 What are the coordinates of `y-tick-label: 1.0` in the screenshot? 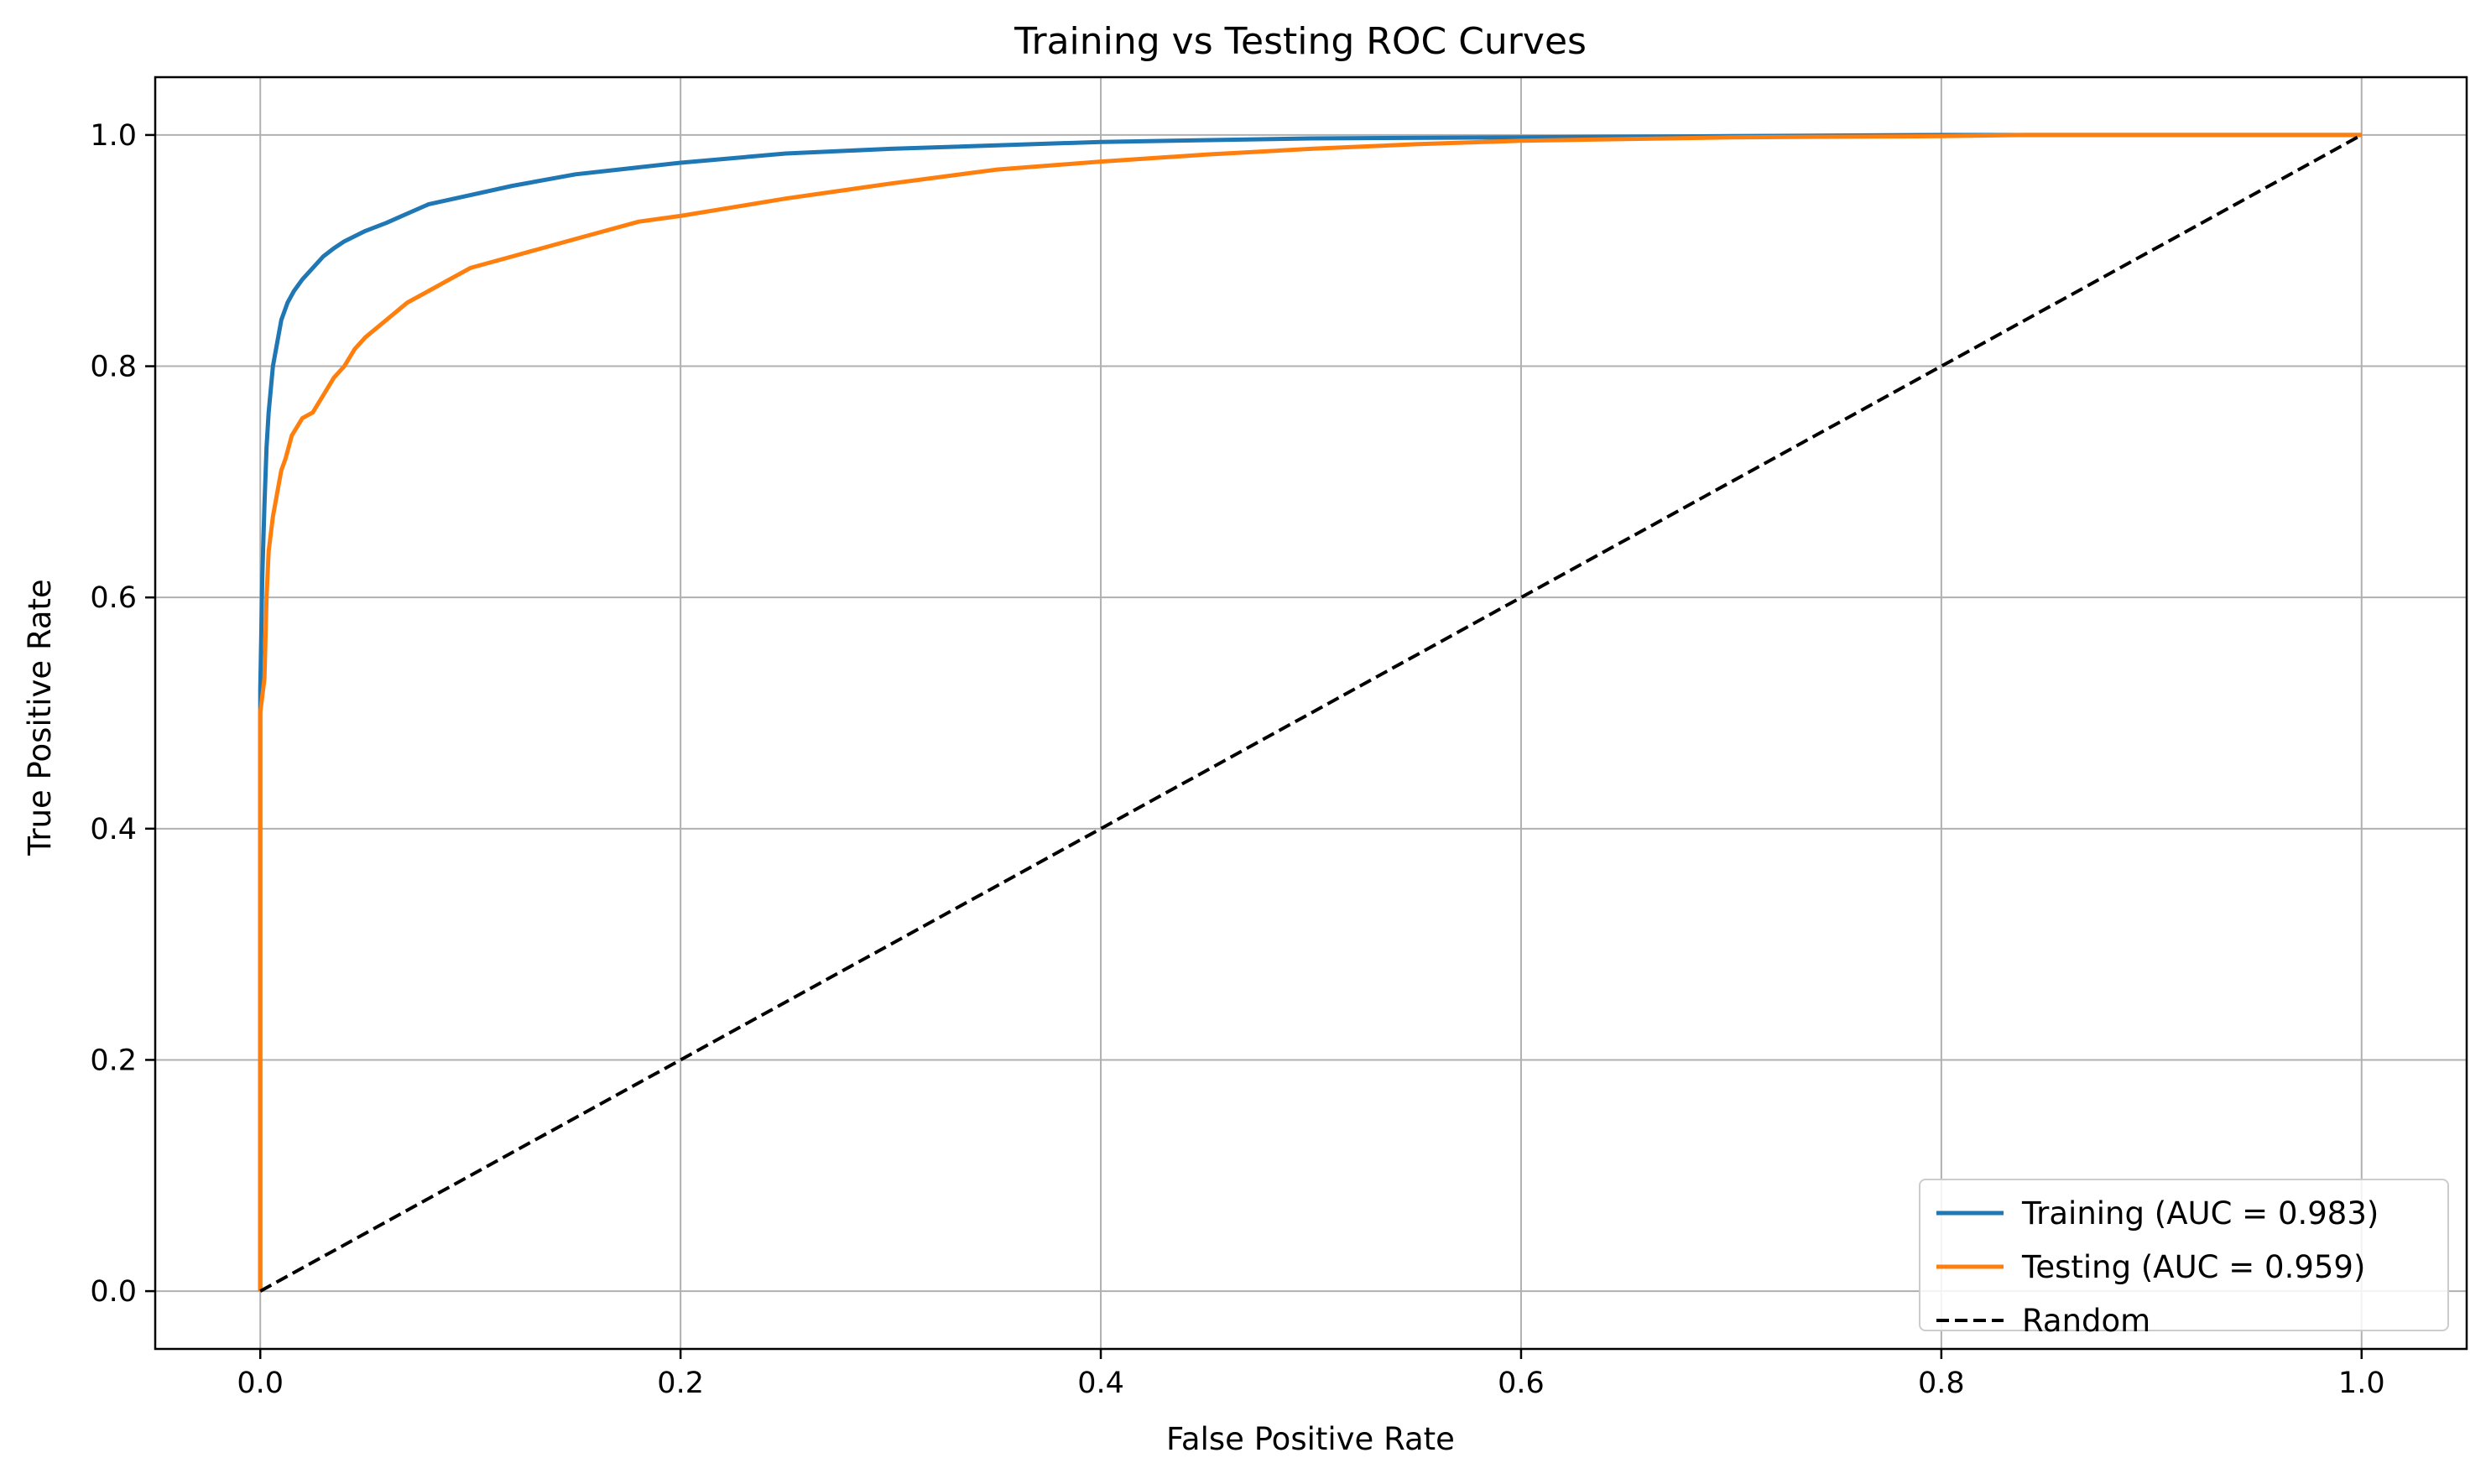 It's located at (114, 136).